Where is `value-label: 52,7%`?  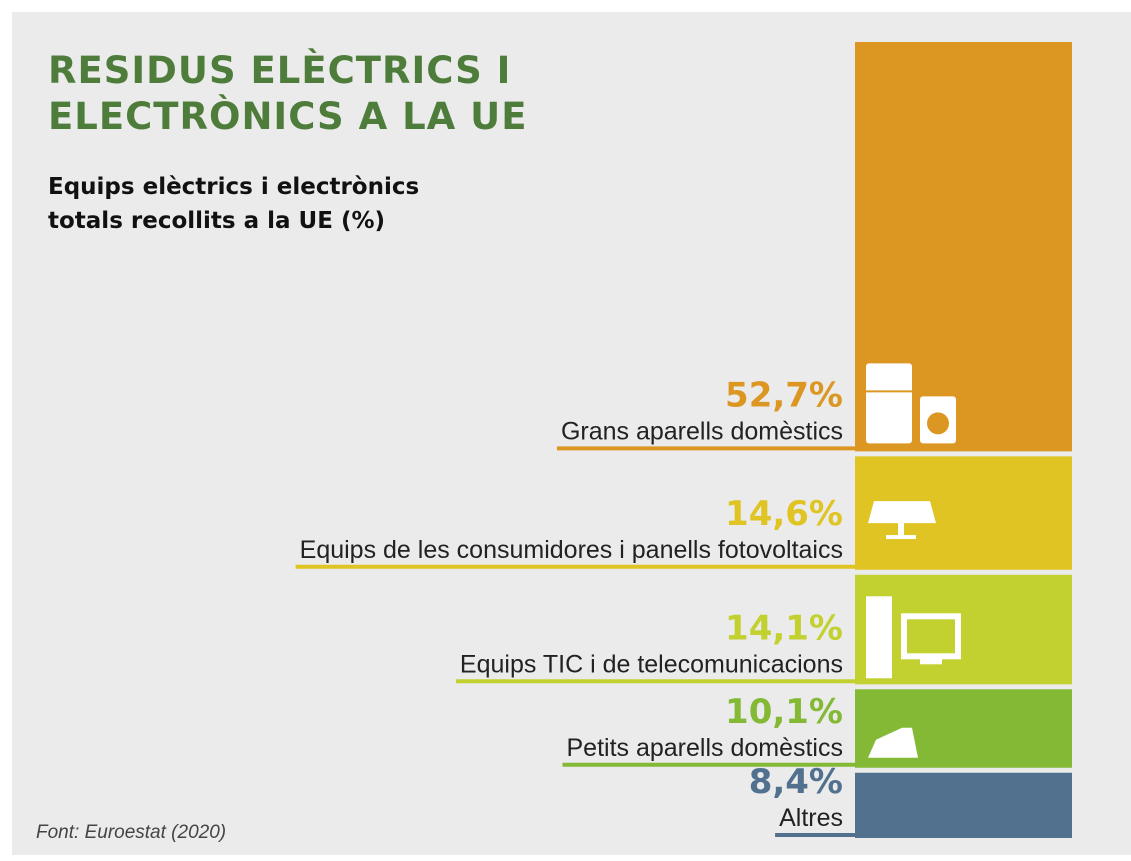
value-label: 52,7% is located at coordinates (784, 395).